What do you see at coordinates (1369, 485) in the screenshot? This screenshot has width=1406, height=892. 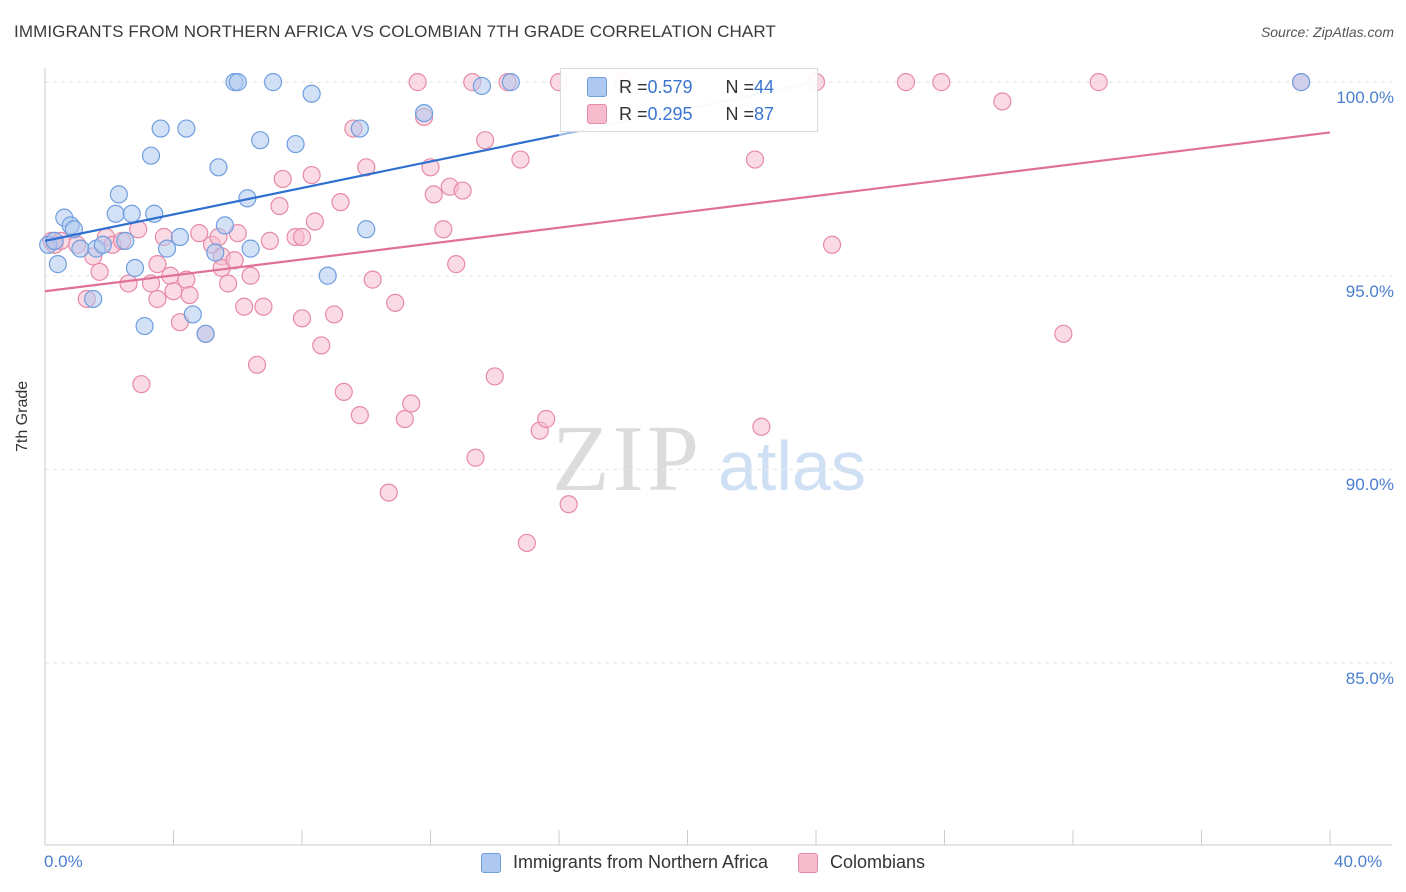 I see `y-tick-label: 90.0%` at bounding box center [1369, 485].